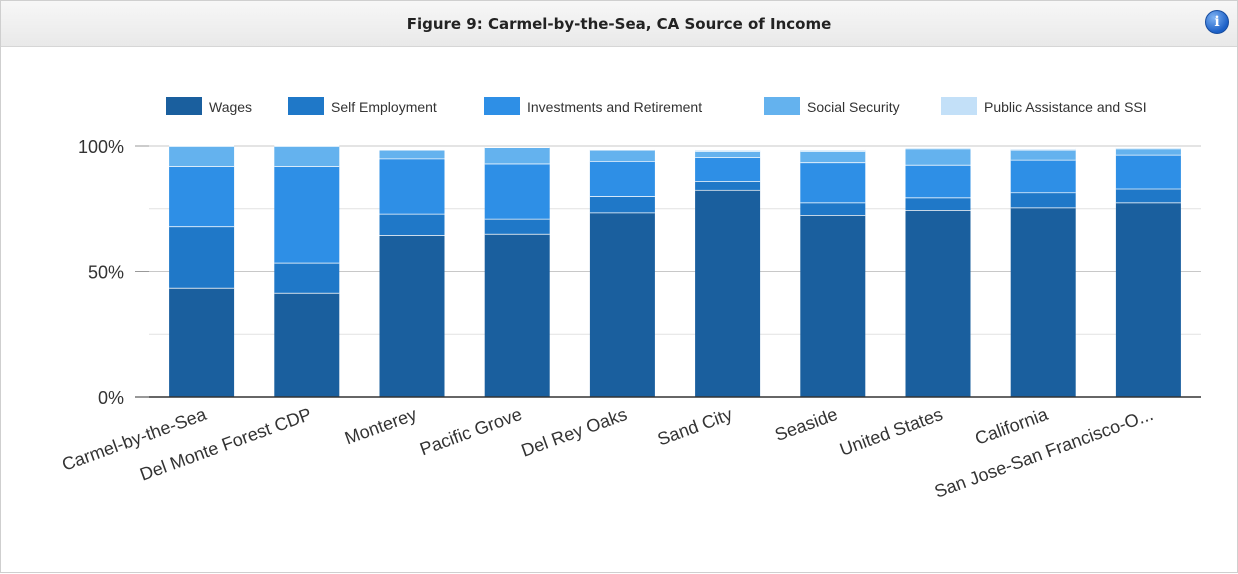  Describe the element at coordinates (1065, 107) in the screenshot. I see `legend-label: Public Assistance and SSI` at that location.